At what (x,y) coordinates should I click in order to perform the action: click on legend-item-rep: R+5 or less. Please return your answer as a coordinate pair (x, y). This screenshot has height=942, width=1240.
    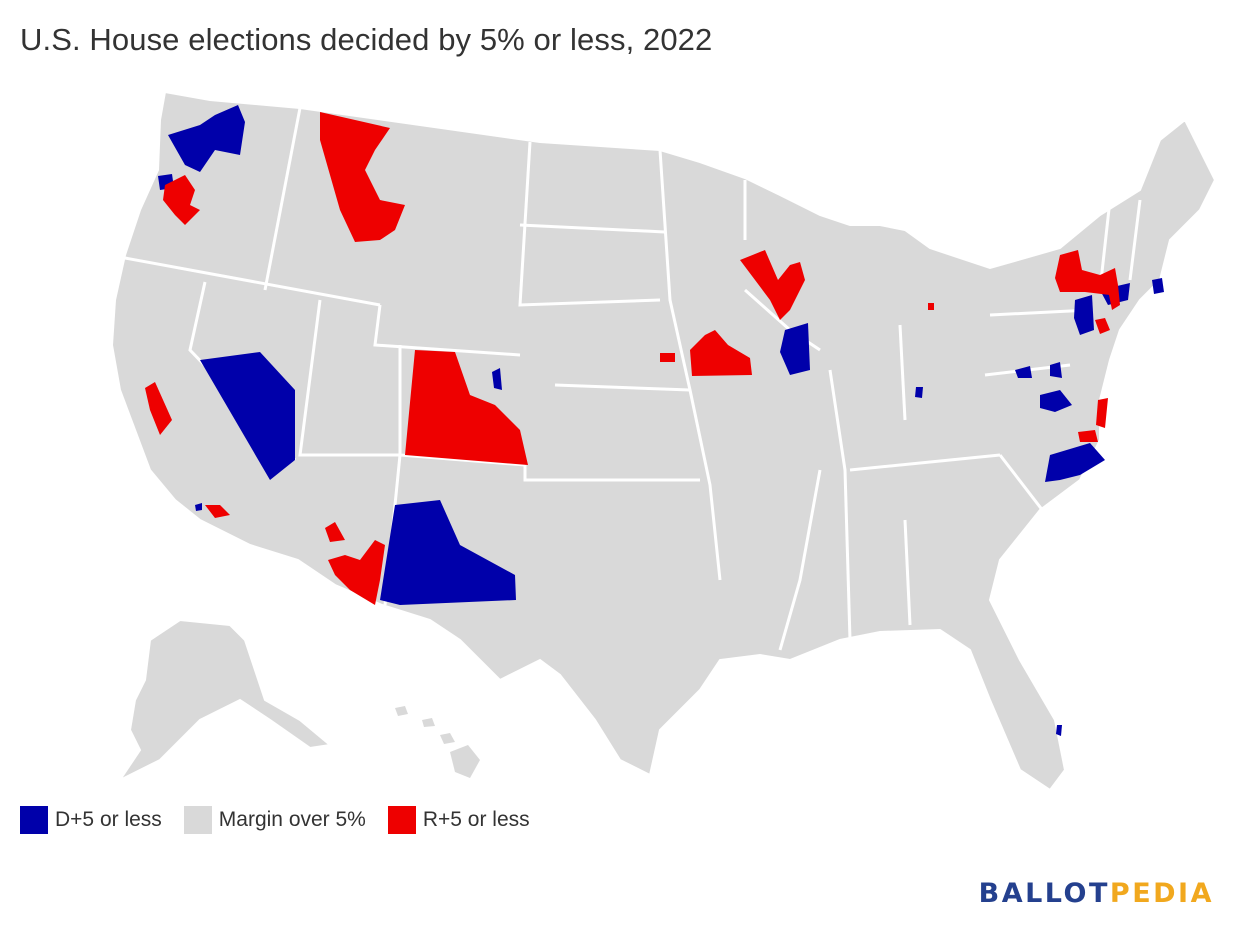
    Looking at the image, I should click on (458, 820).